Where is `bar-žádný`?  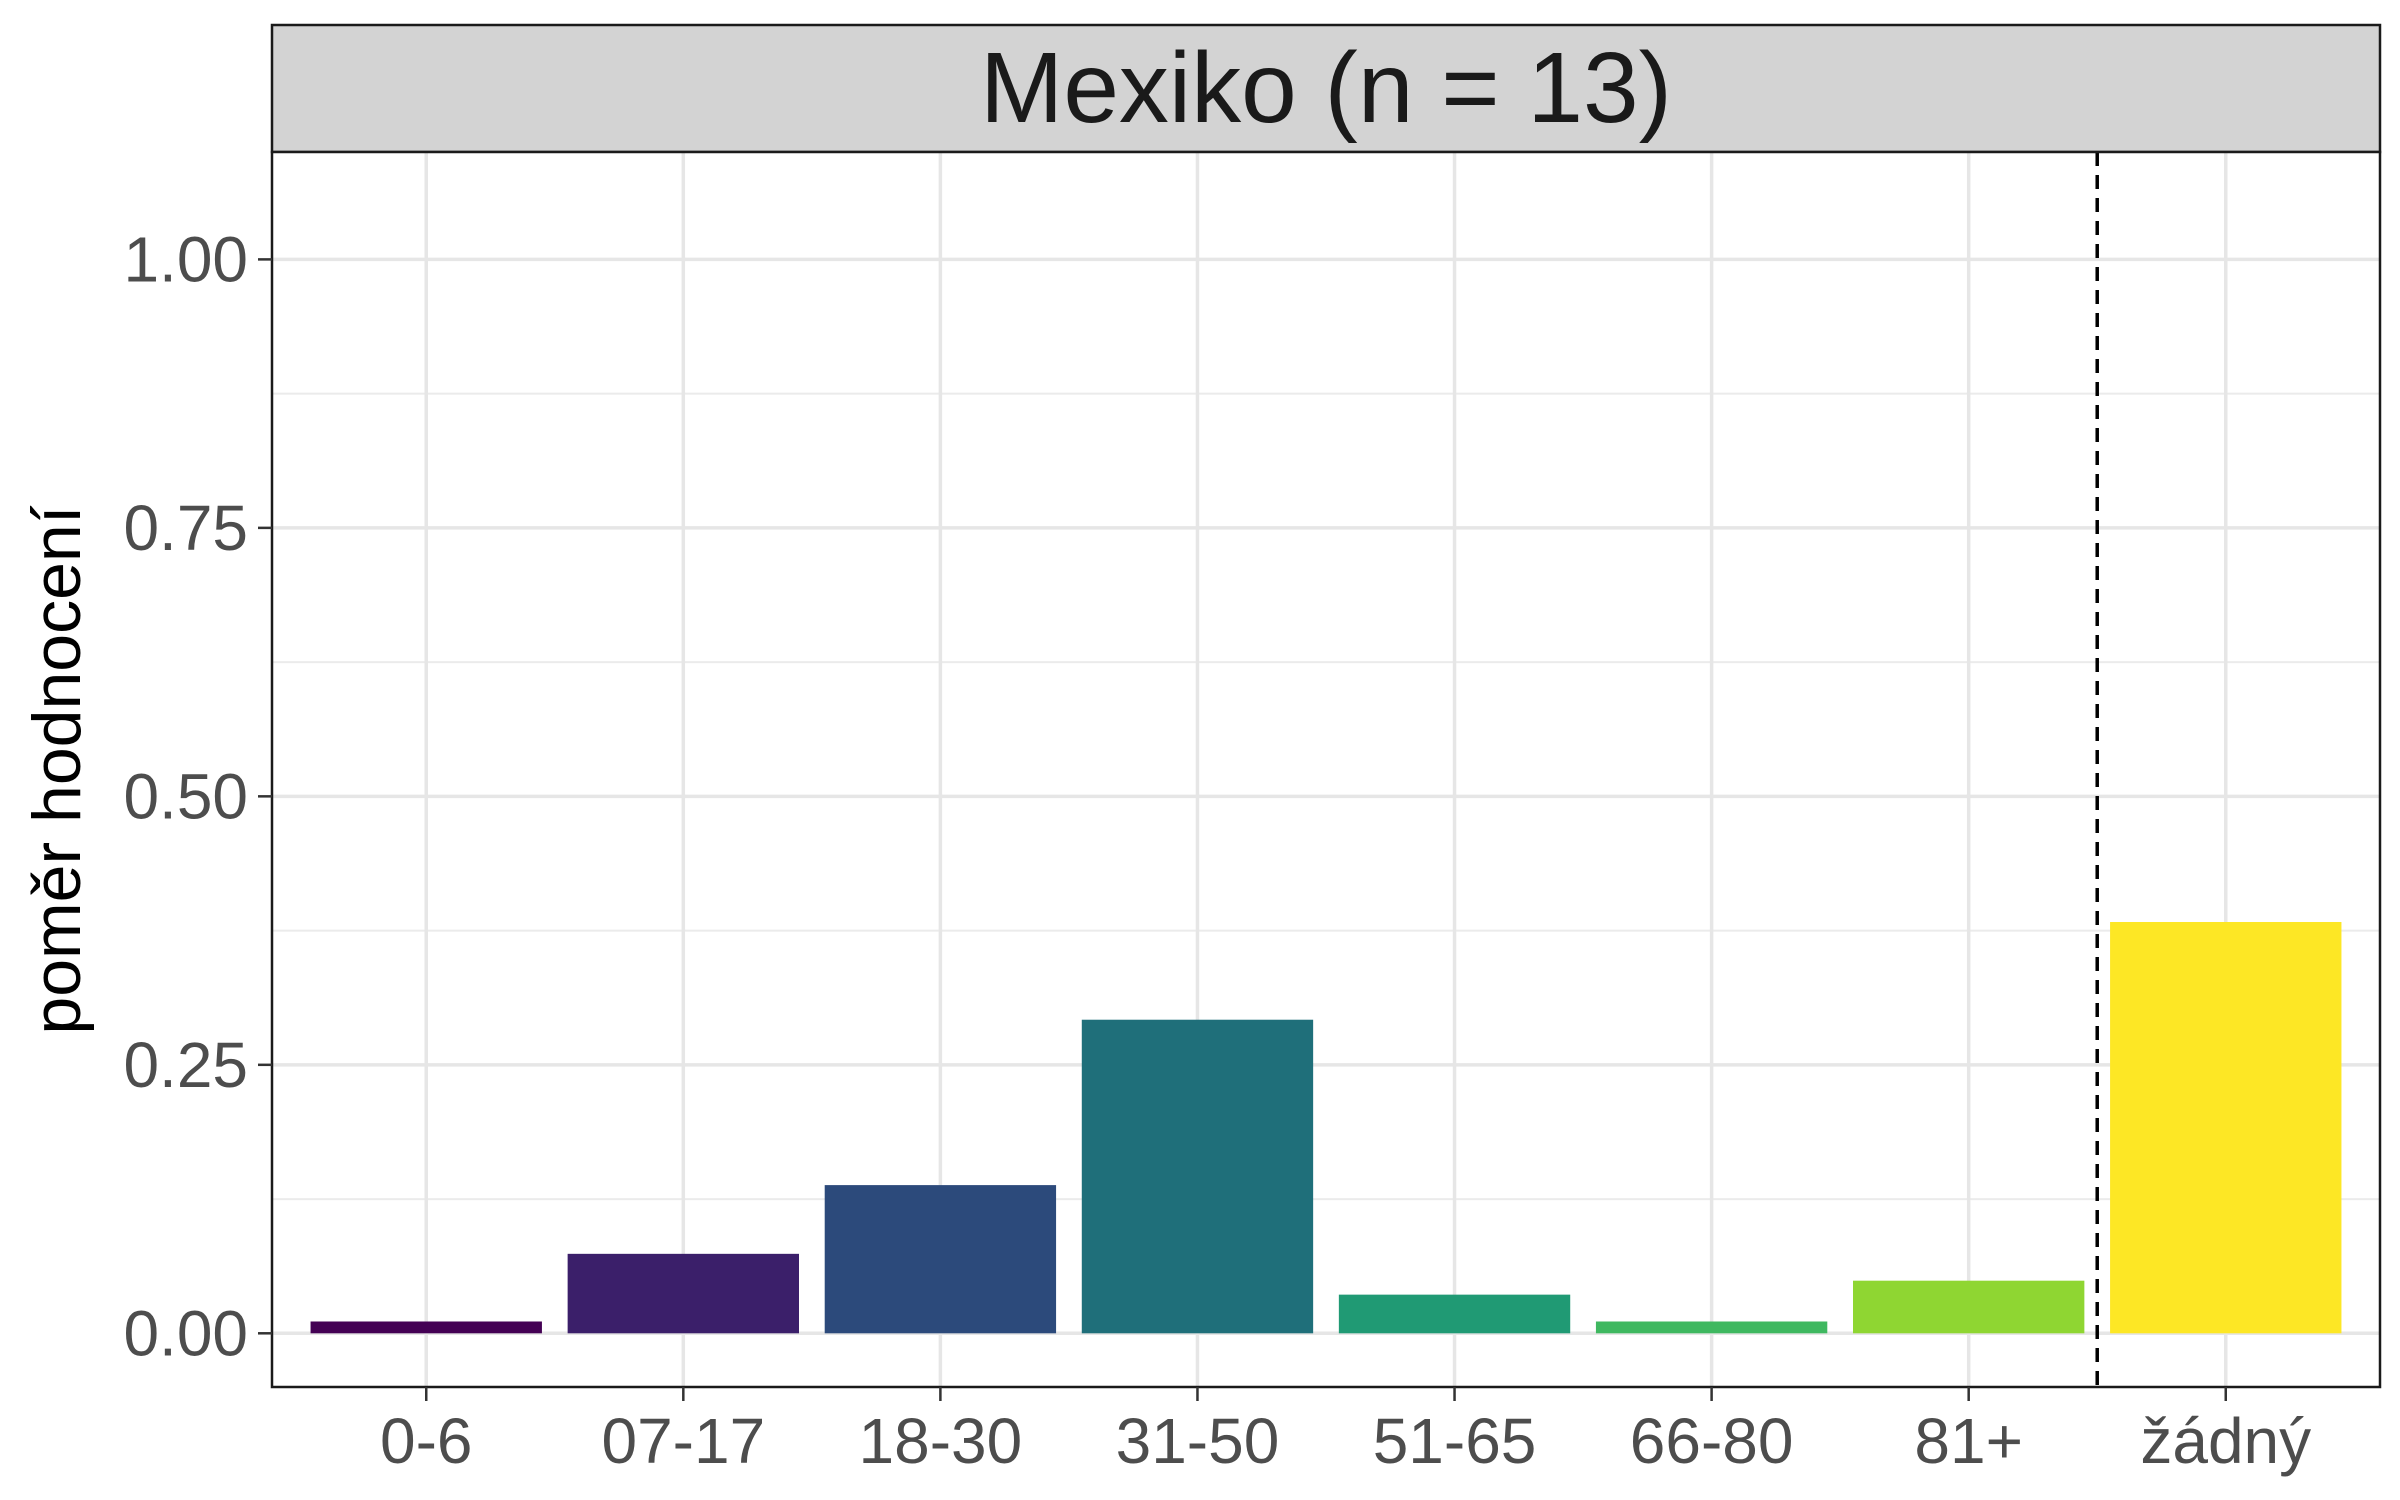 bar-žádný is located at coordinates (2226, 1127).